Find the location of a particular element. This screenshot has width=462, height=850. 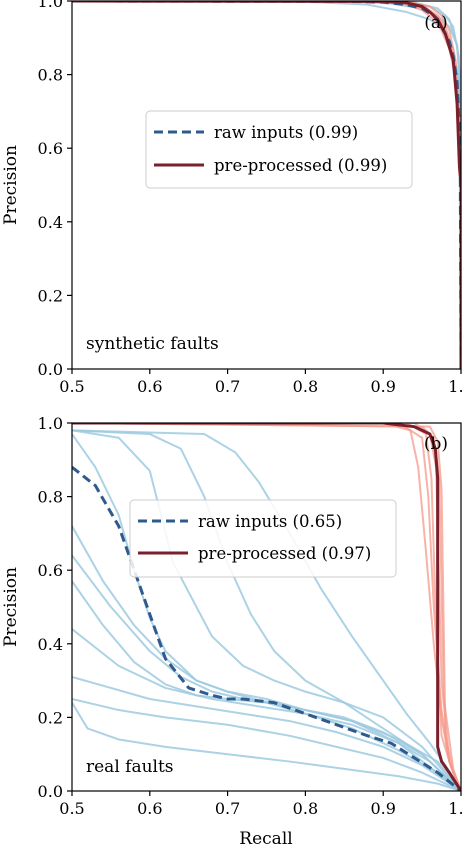

legend-label-pre: pre-processed (0.97) is located at coordinates (284, 553).